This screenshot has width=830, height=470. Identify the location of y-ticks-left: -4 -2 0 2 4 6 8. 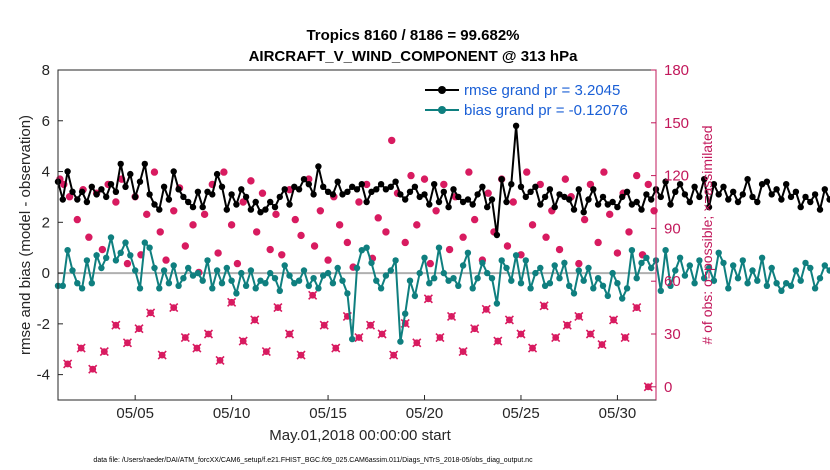
(50, 223).